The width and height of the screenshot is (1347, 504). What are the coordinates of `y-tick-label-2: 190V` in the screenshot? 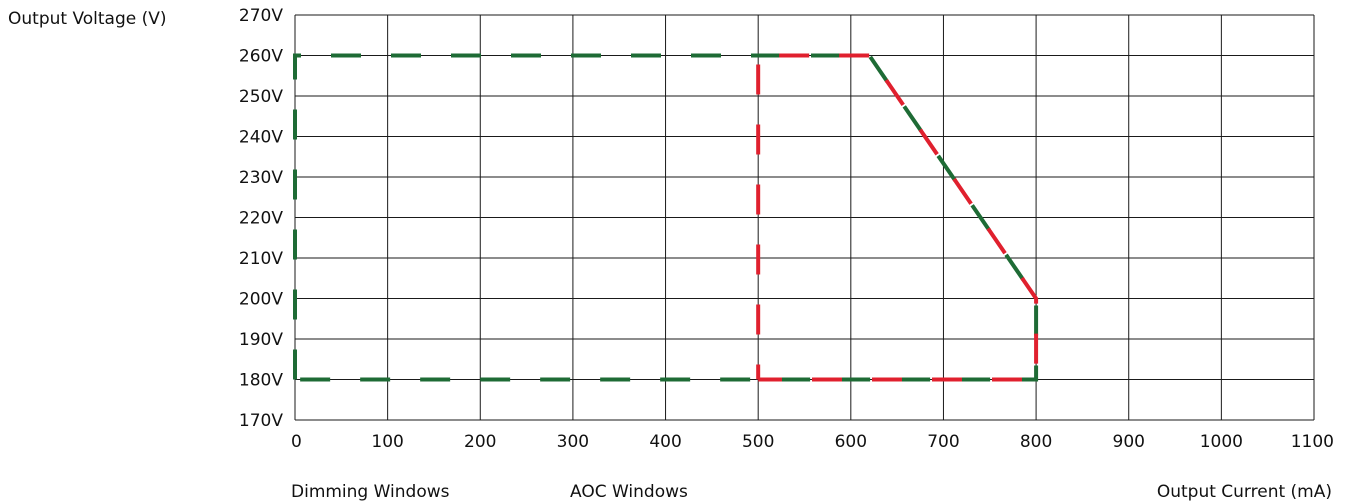 It's located at (261, 340).